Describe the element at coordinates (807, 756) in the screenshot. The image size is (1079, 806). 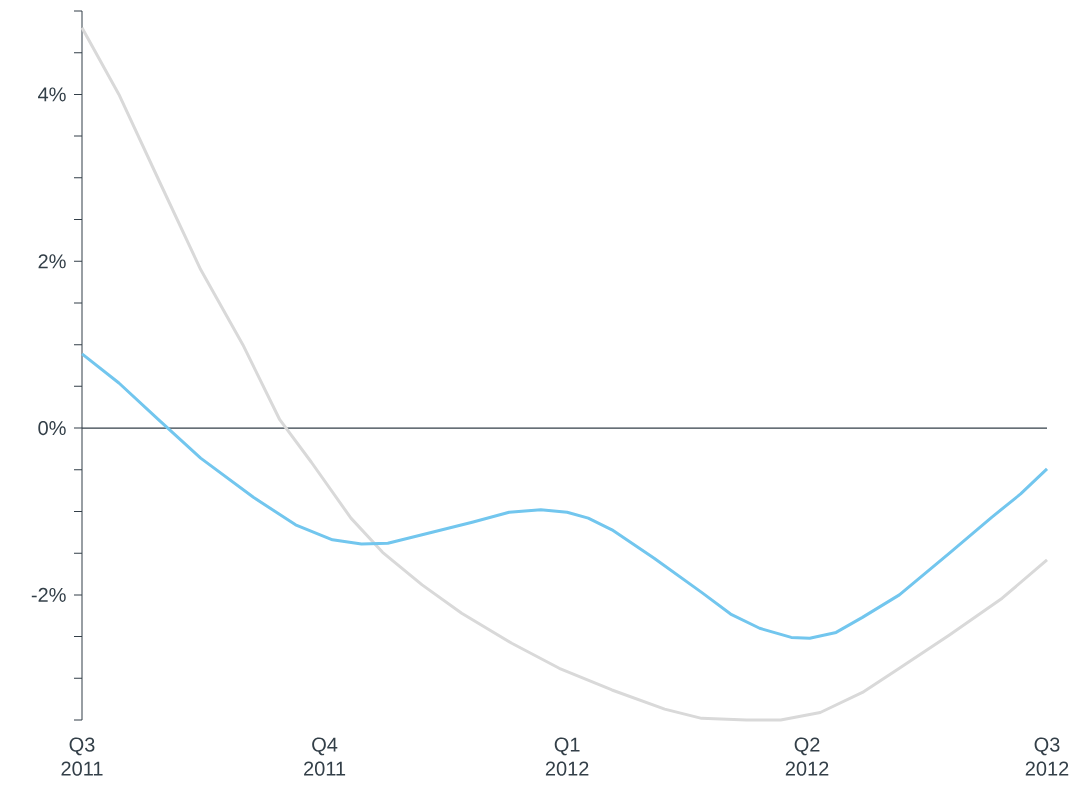
I see `x-tick-label: Q2 2012` at that location.